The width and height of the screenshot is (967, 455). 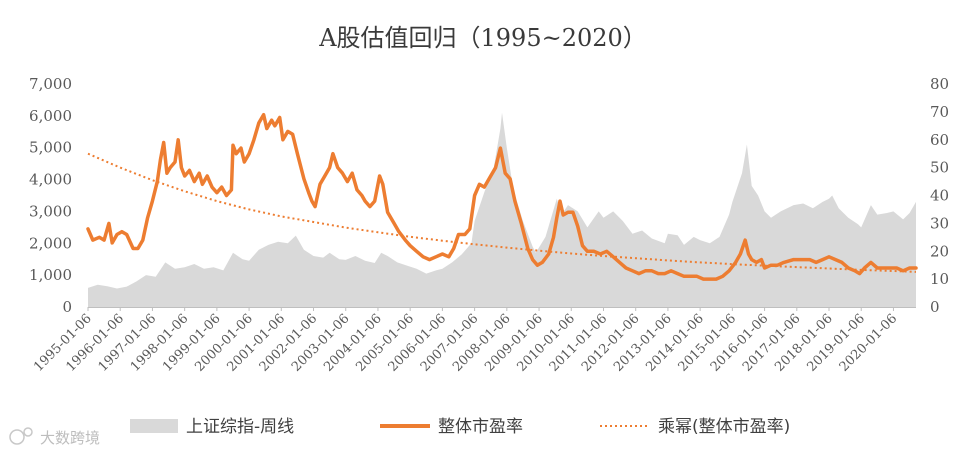 I want to click on y-left-tick-label: 5,000, so click(x=50, y=148).